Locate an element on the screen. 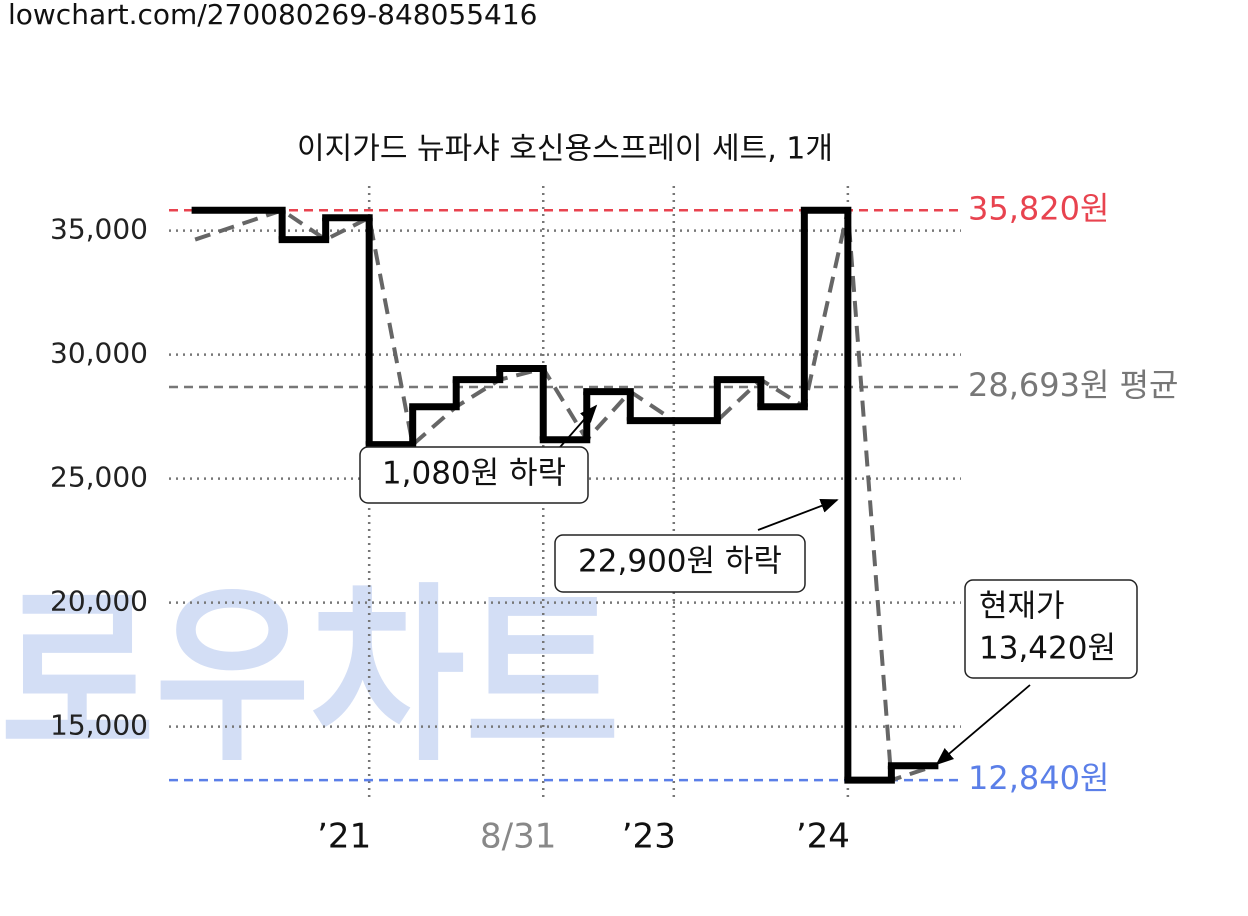 Image resolution: width=1248 pixels, height=916 pixels. y-tick-label: 20,000 is located at coordinates (99, 601).